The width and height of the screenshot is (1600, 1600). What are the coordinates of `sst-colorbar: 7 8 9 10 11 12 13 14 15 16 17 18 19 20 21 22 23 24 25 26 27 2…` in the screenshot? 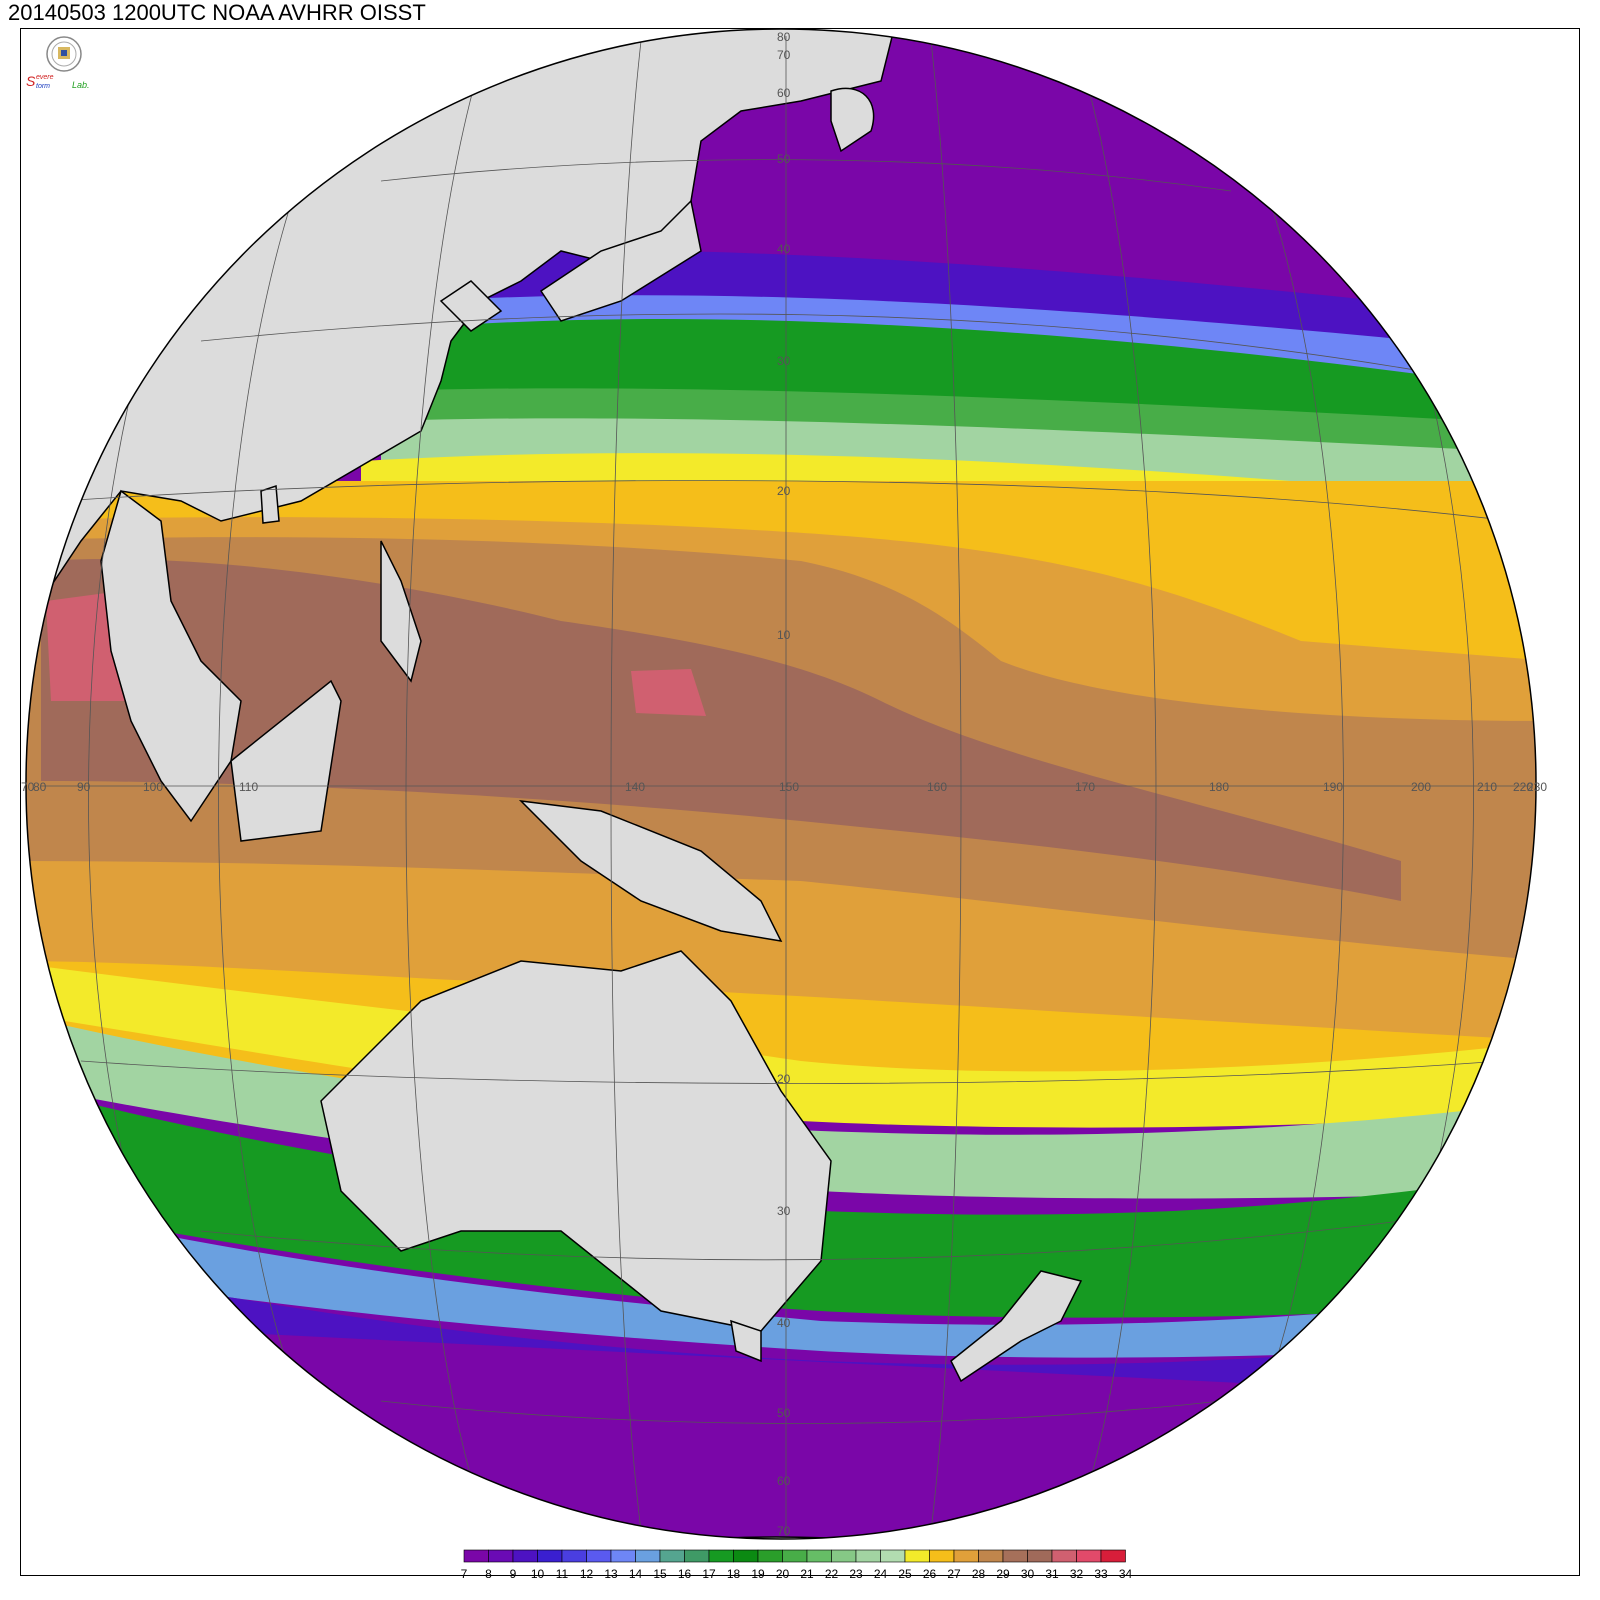 It's located at (797, 1565).